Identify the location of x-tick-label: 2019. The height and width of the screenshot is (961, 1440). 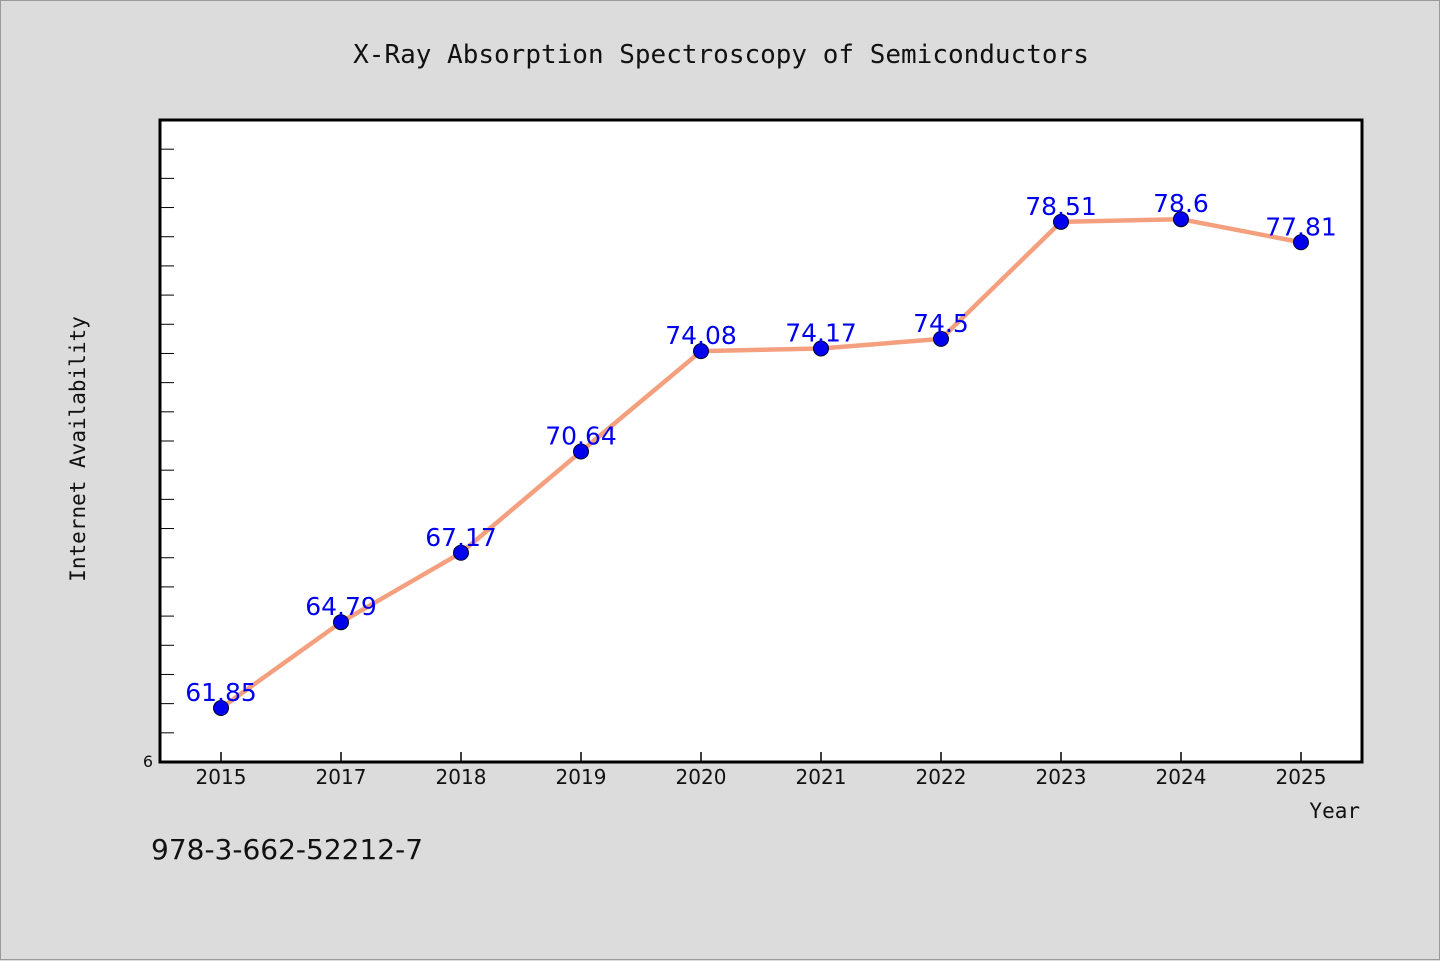
(581, 777).